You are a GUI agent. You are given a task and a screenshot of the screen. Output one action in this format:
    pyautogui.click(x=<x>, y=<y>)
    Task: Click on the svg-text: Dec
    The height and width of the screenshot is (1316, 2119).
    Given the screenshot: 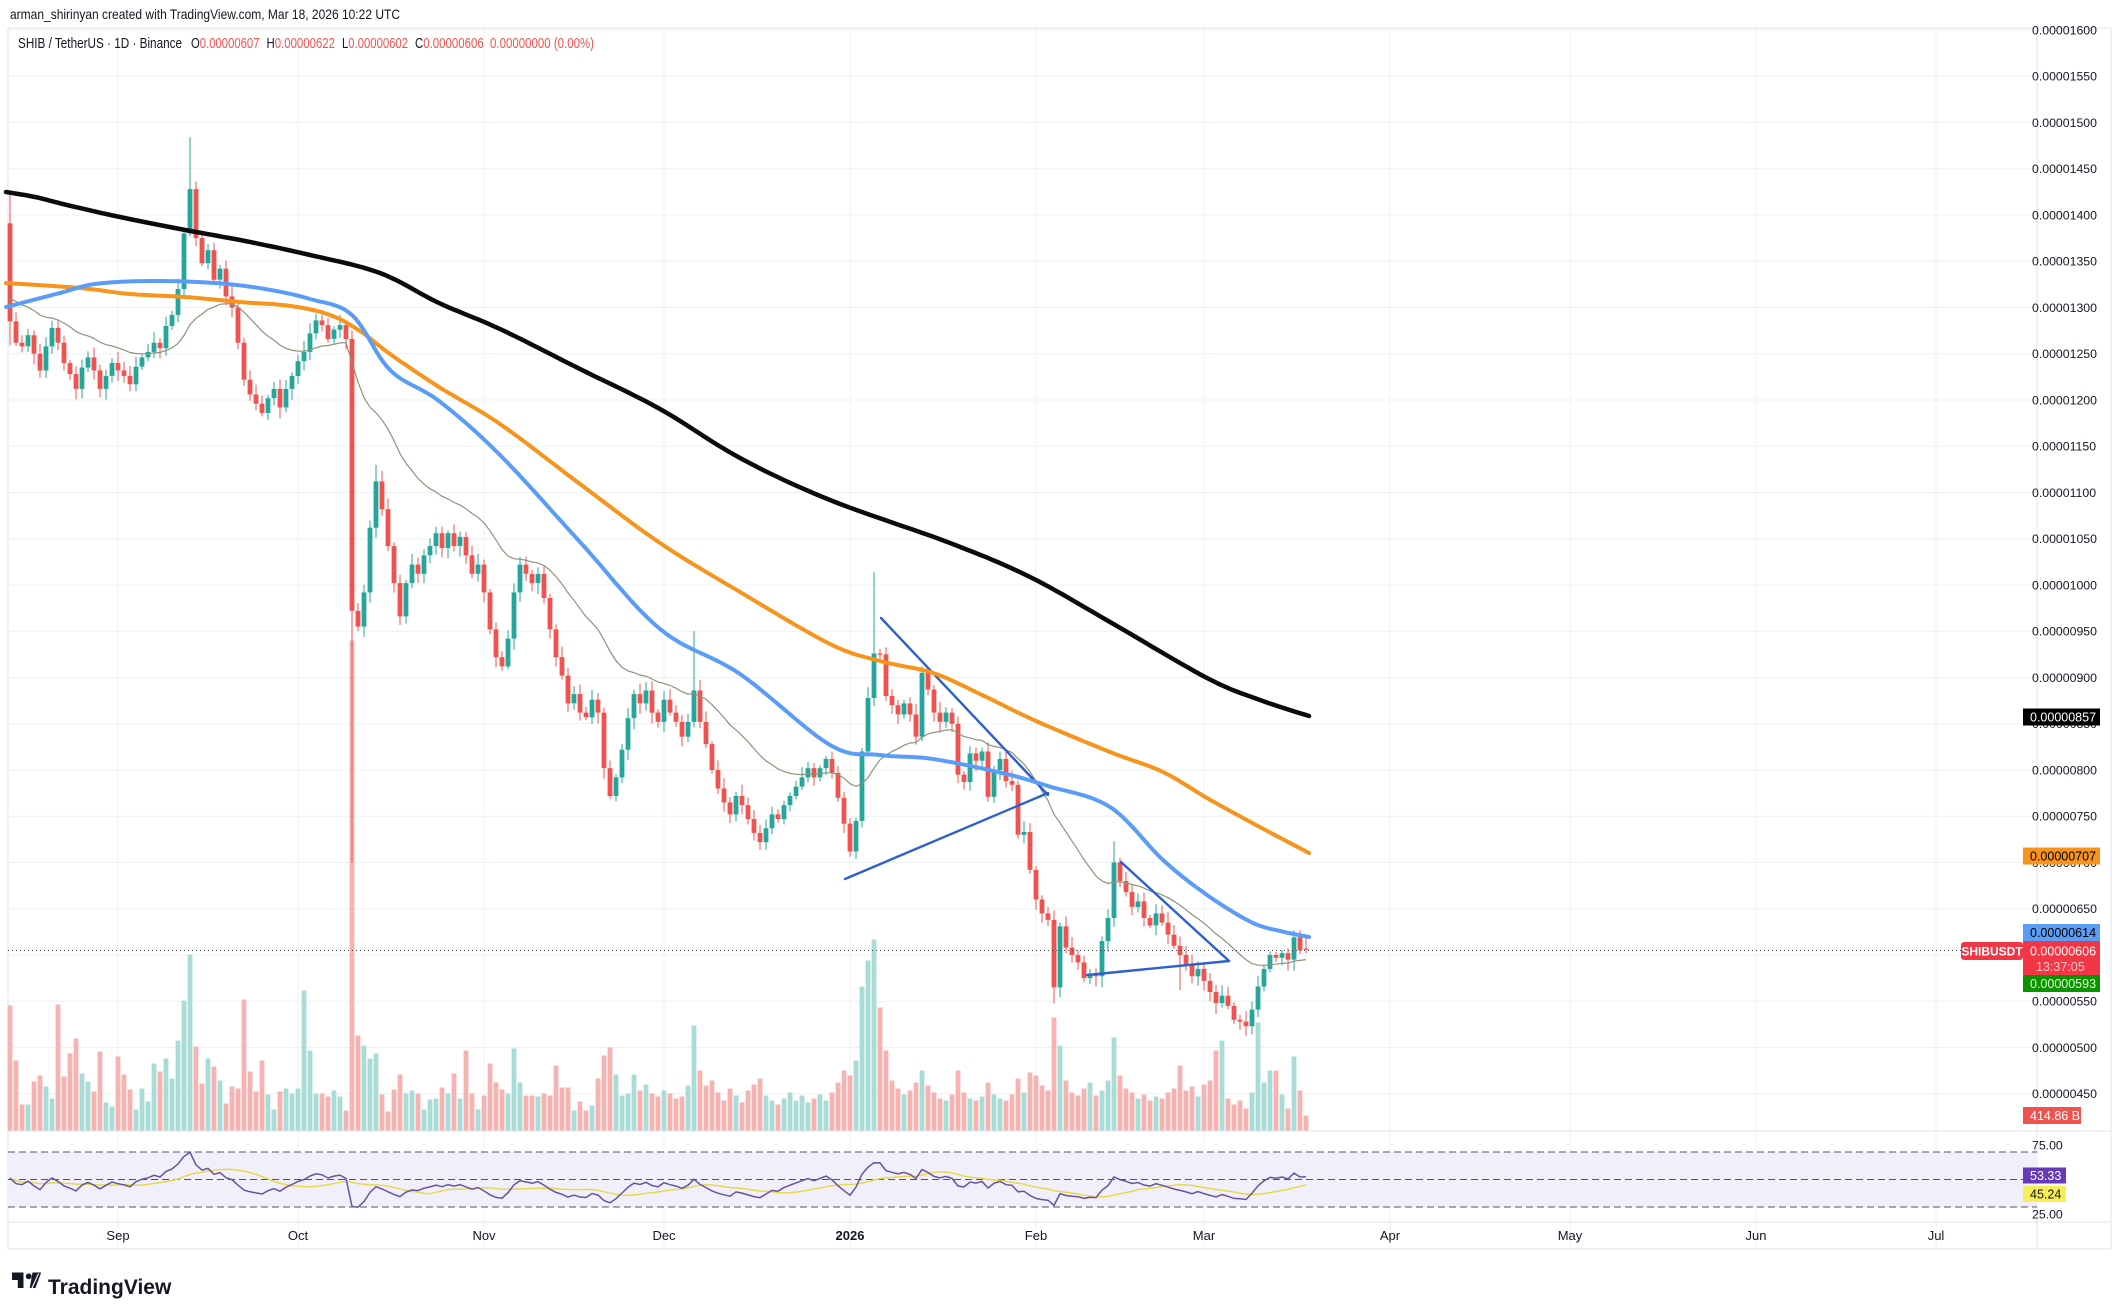 What is the action you would take?
    pyautogui.click(x=664, y=1235)
    